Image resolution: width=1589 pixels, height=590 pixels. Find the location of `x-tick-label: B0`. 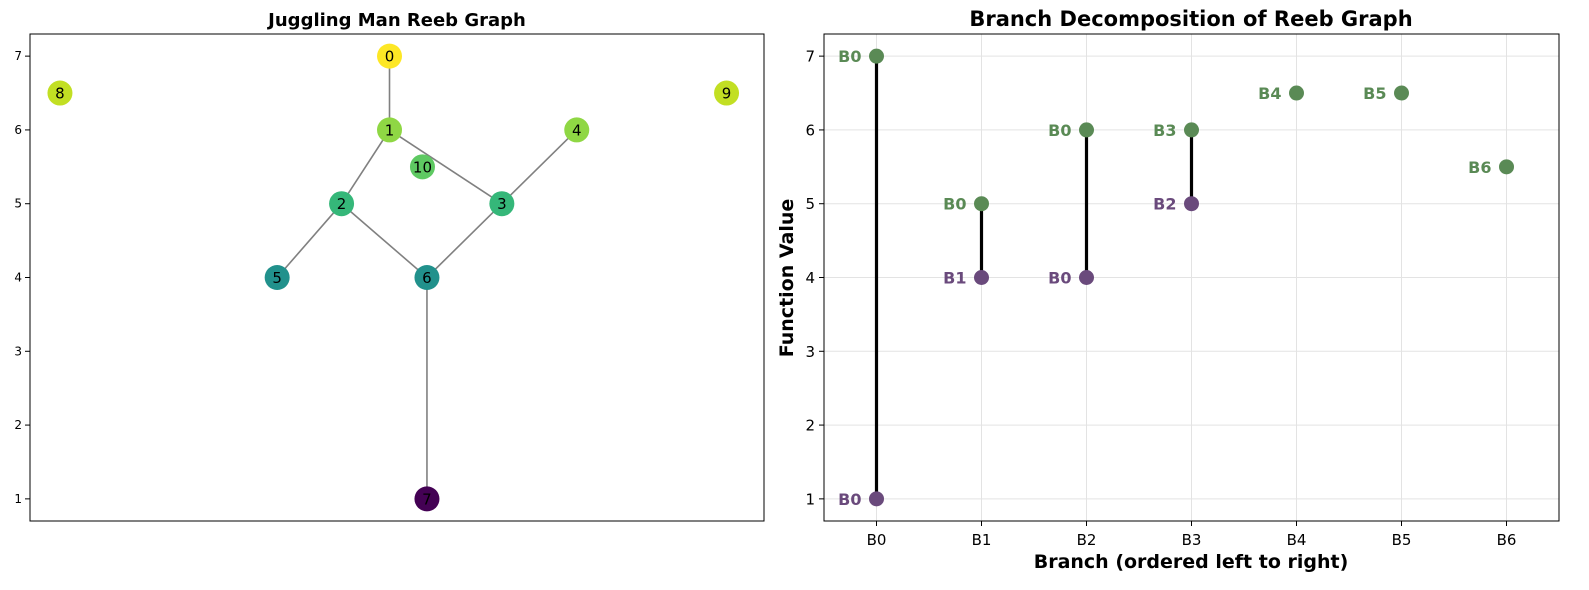

x-tick-label: B0 is located at coordinates (877, 540).